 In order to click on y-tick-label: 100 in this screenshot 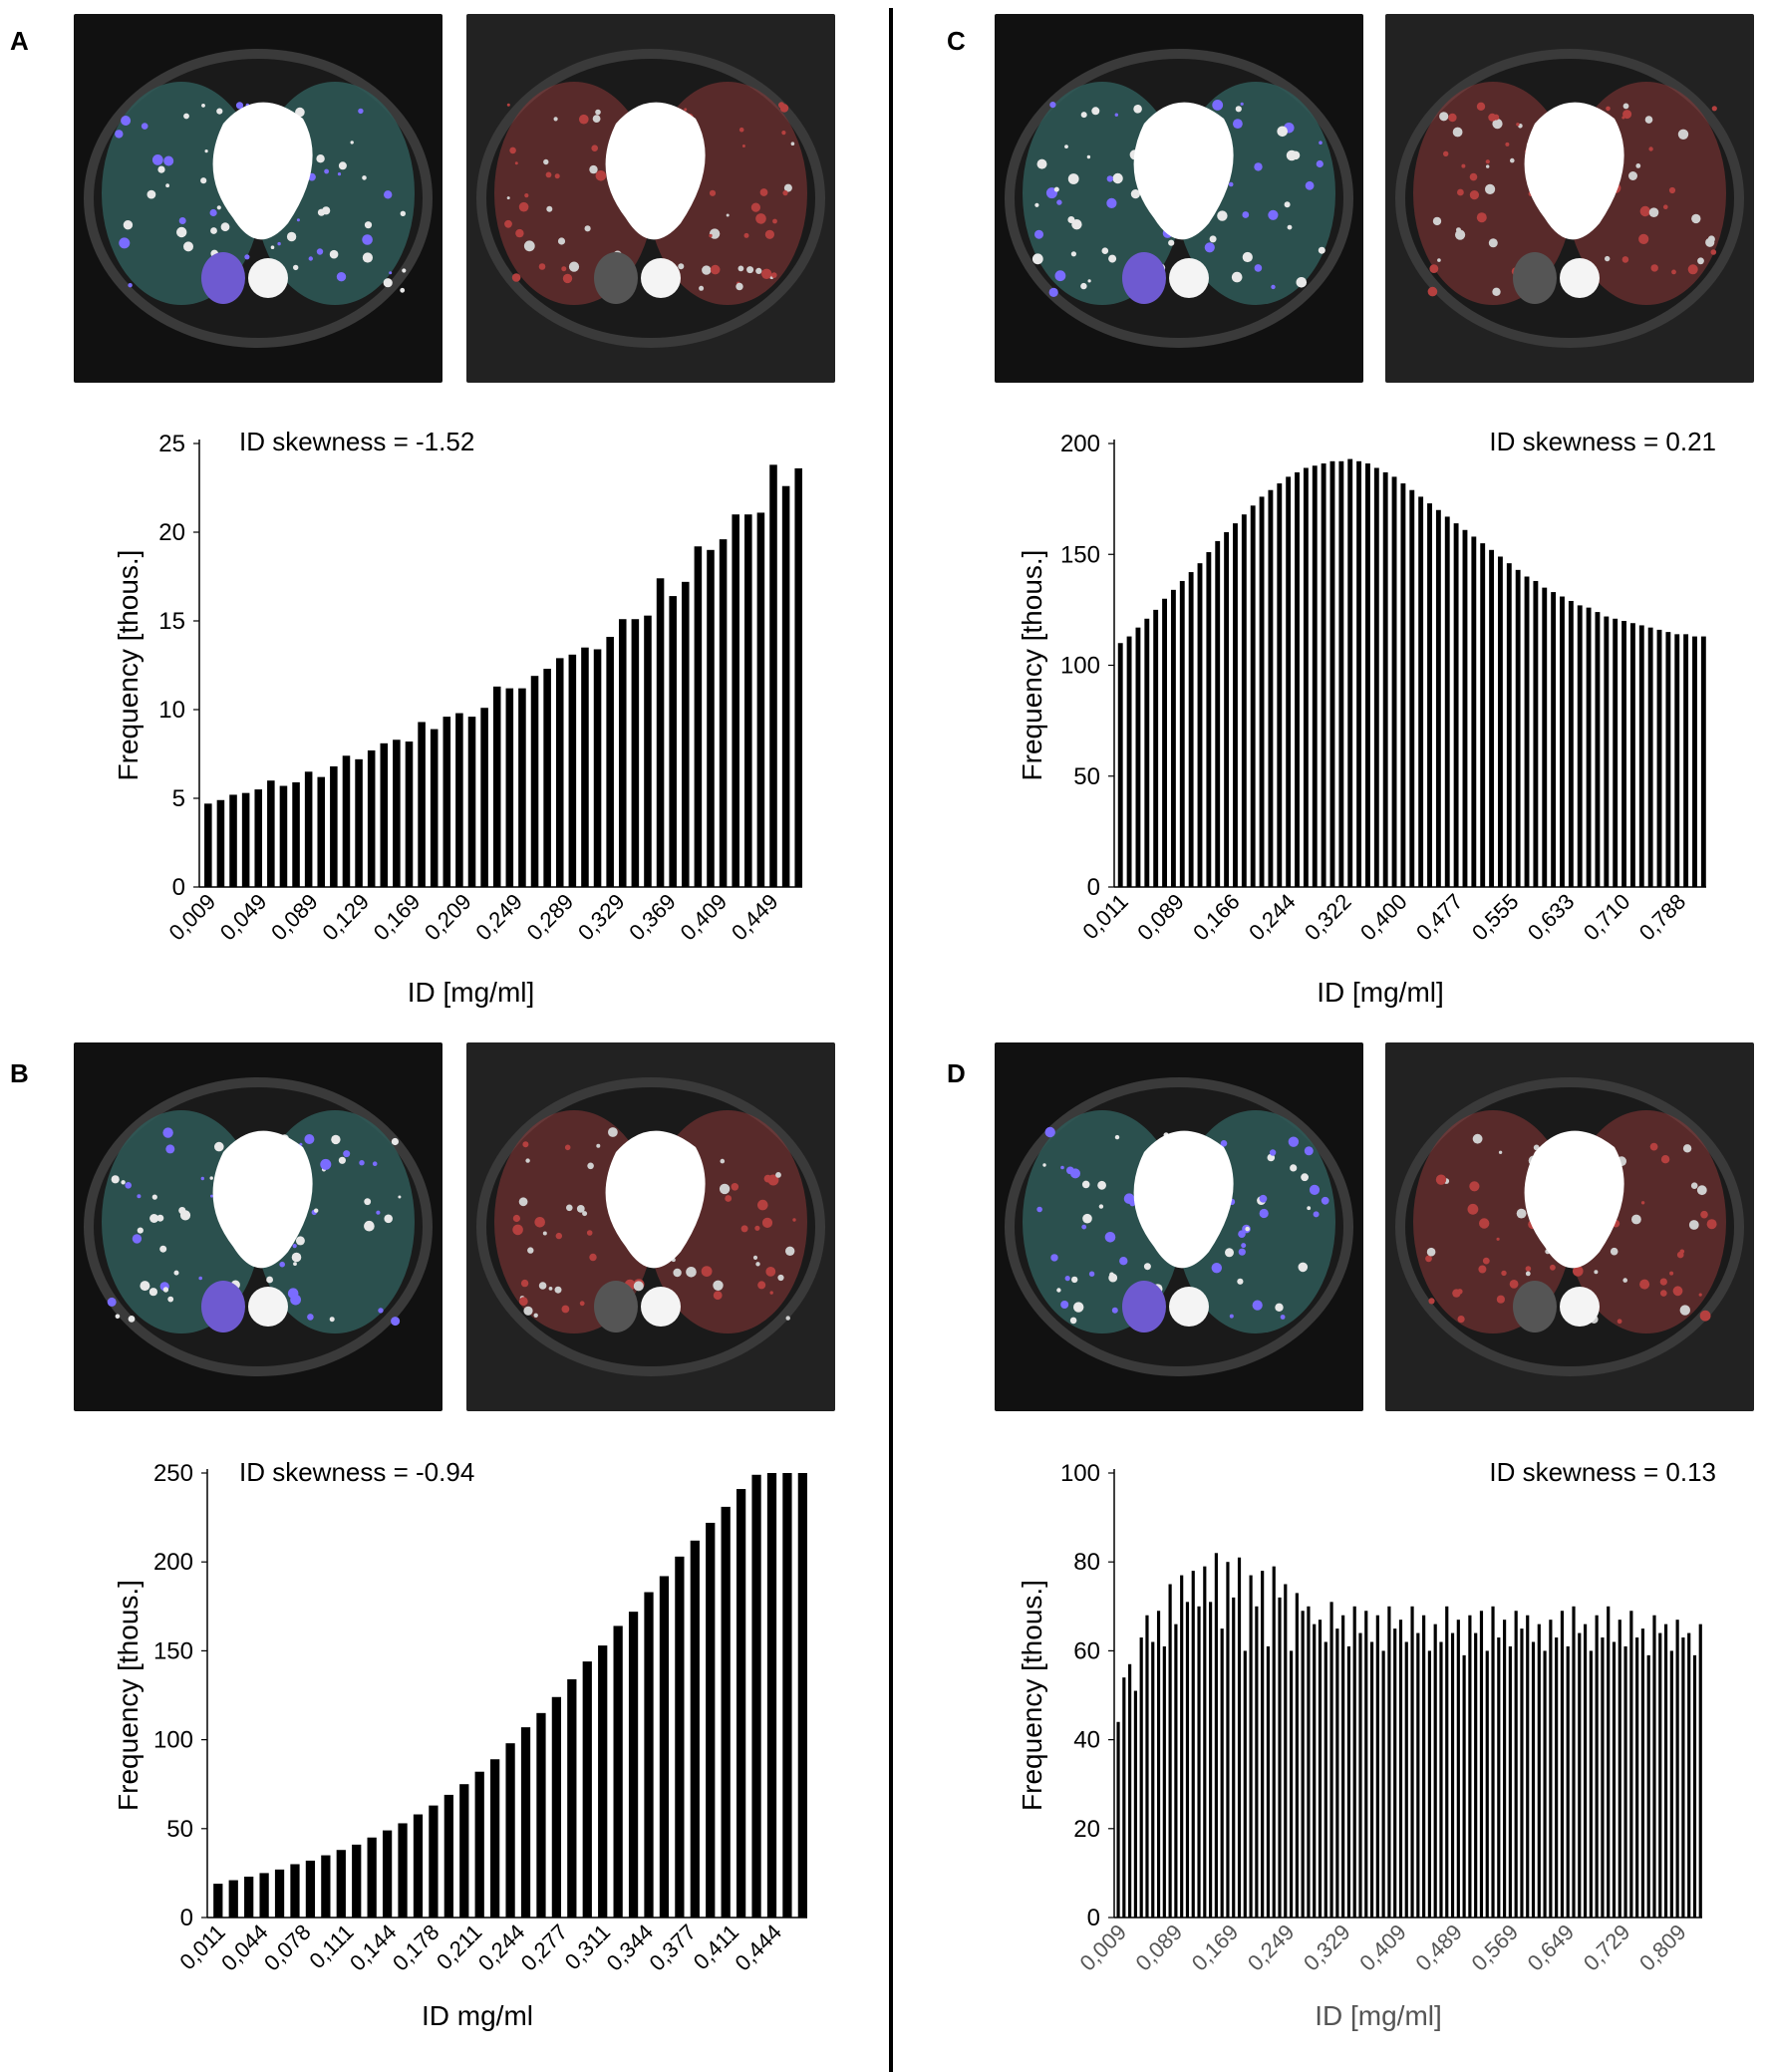, I will do `click(1080, 666)`.